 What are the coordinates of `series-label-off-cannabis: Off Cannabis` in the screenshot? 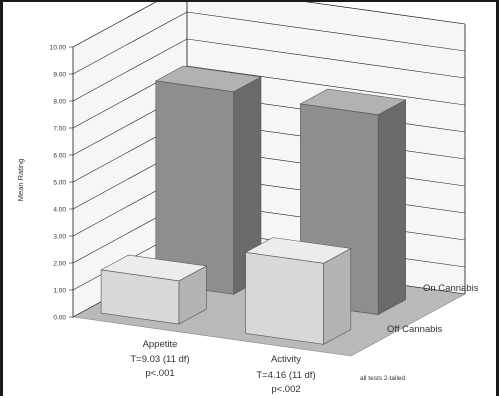 It's located at (415, 329).